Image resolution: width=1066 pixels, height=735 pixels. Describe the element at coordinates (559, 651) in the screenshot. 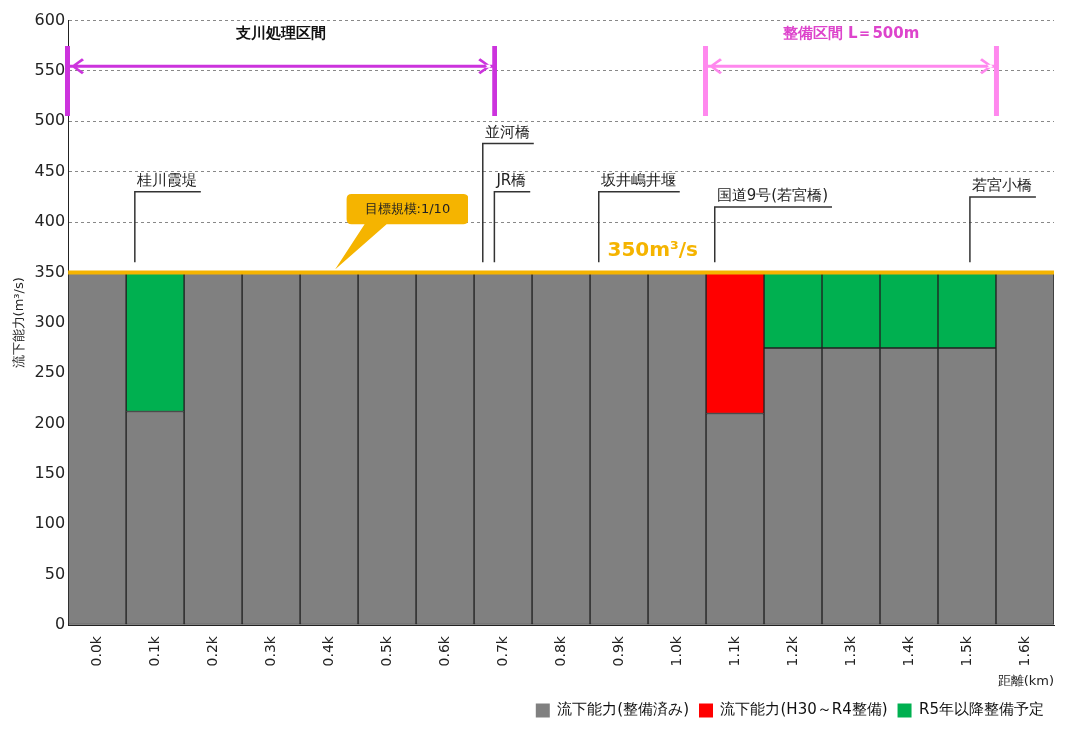

I see `x-tick-label: 0.8k` at that location.